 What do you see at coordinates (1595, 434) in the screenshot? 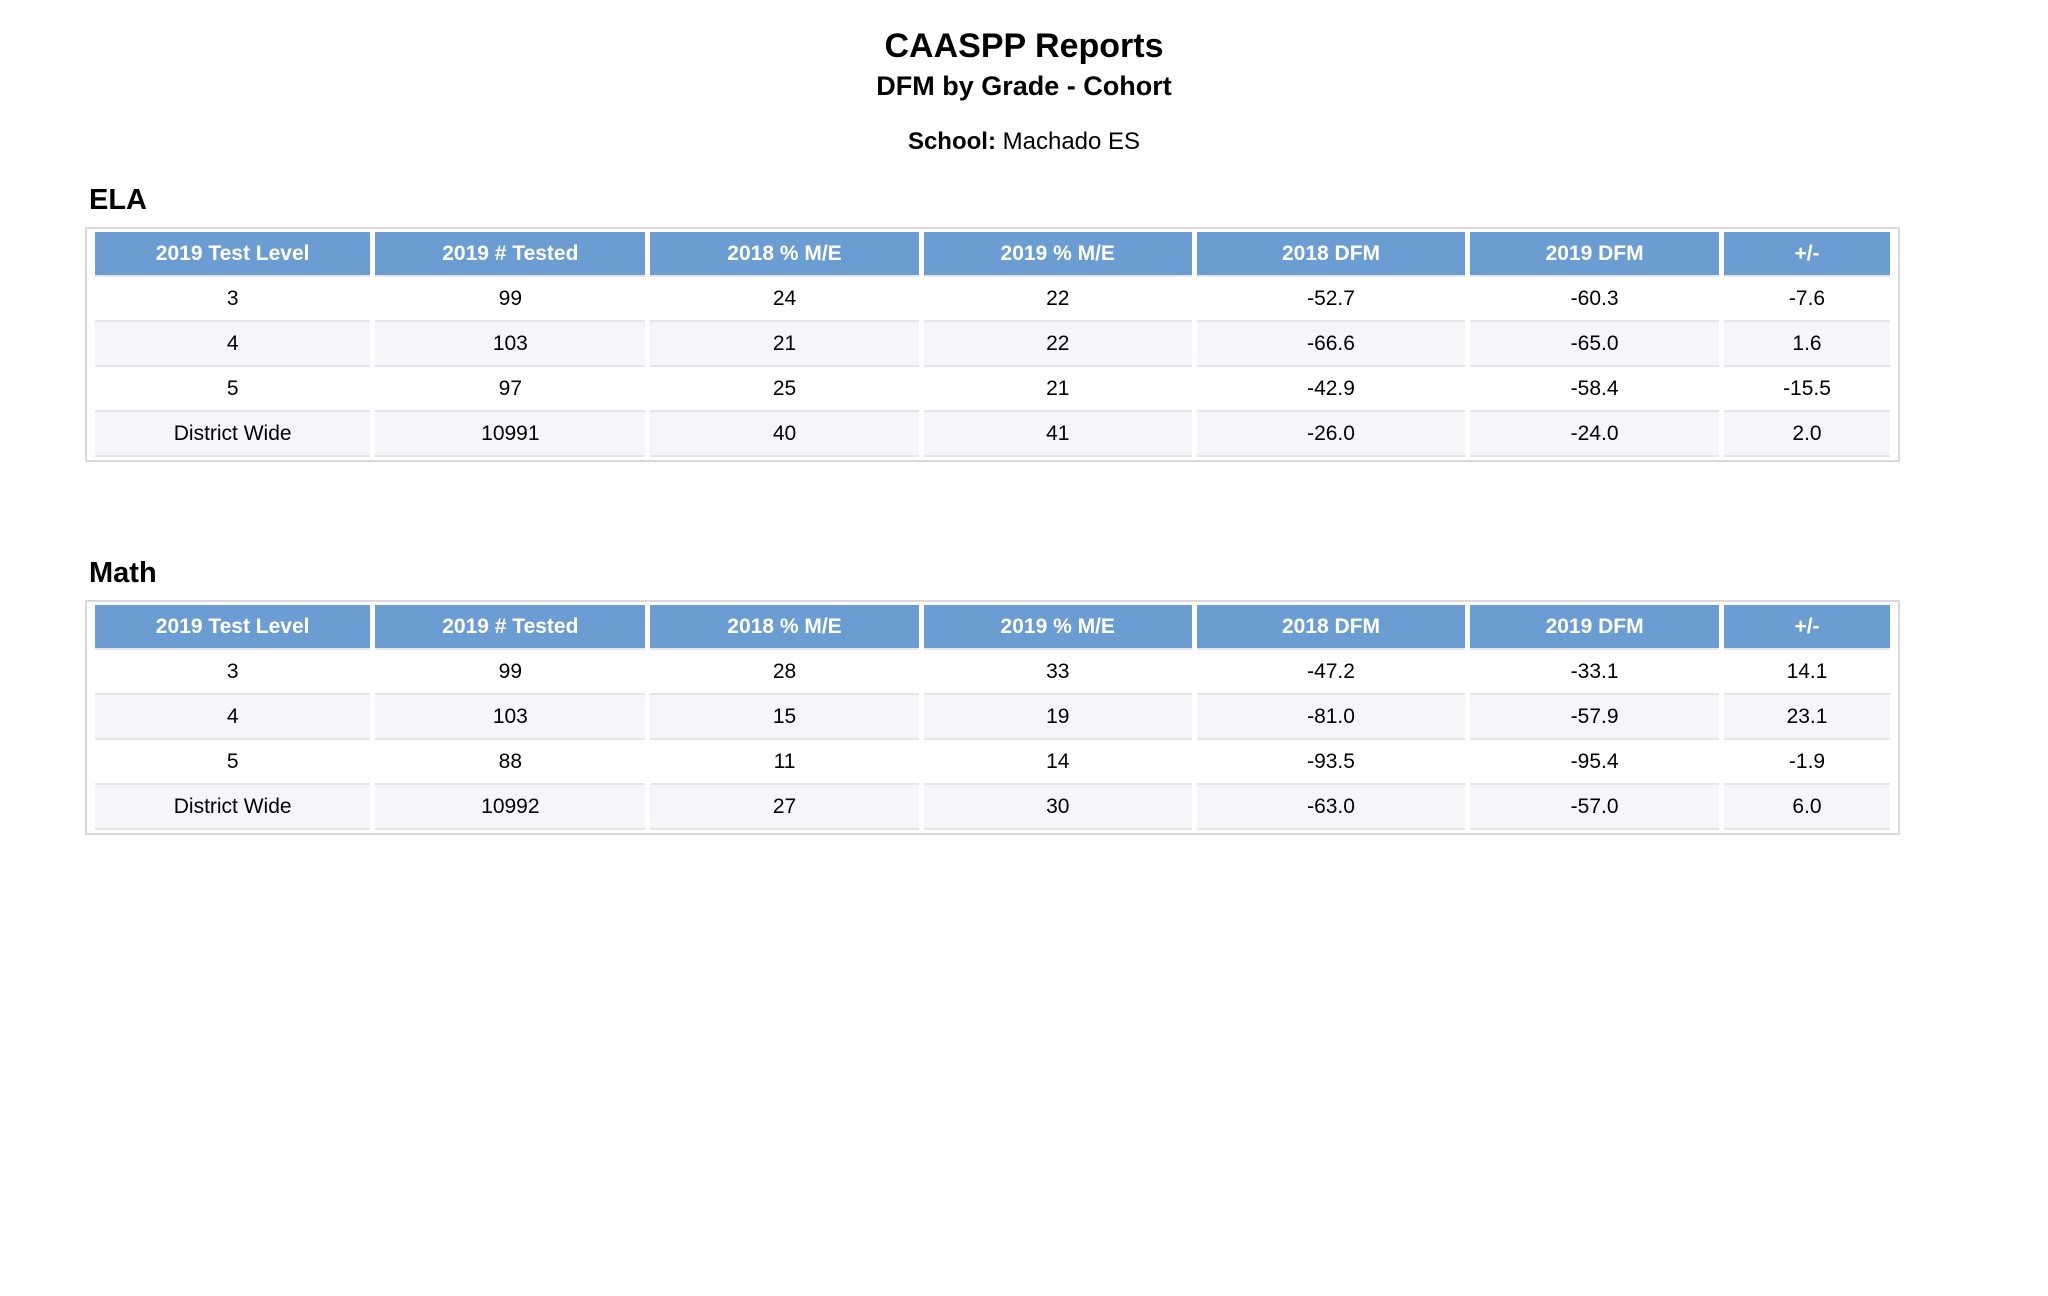
I see `table-cell: -24.0` at bounding box center [1595, 434].